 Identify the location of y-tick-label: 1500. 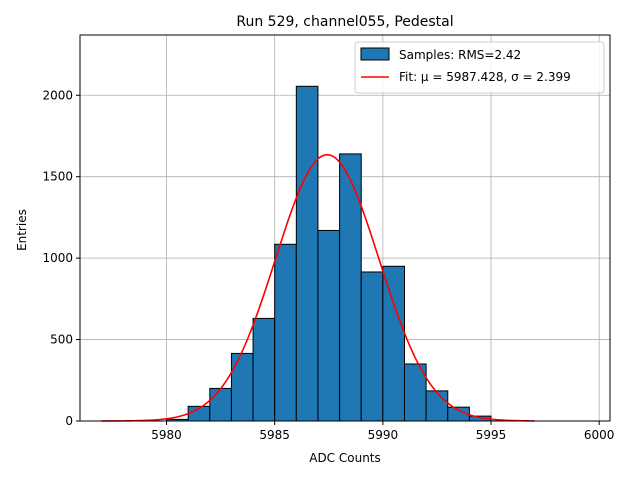
(57, 177).